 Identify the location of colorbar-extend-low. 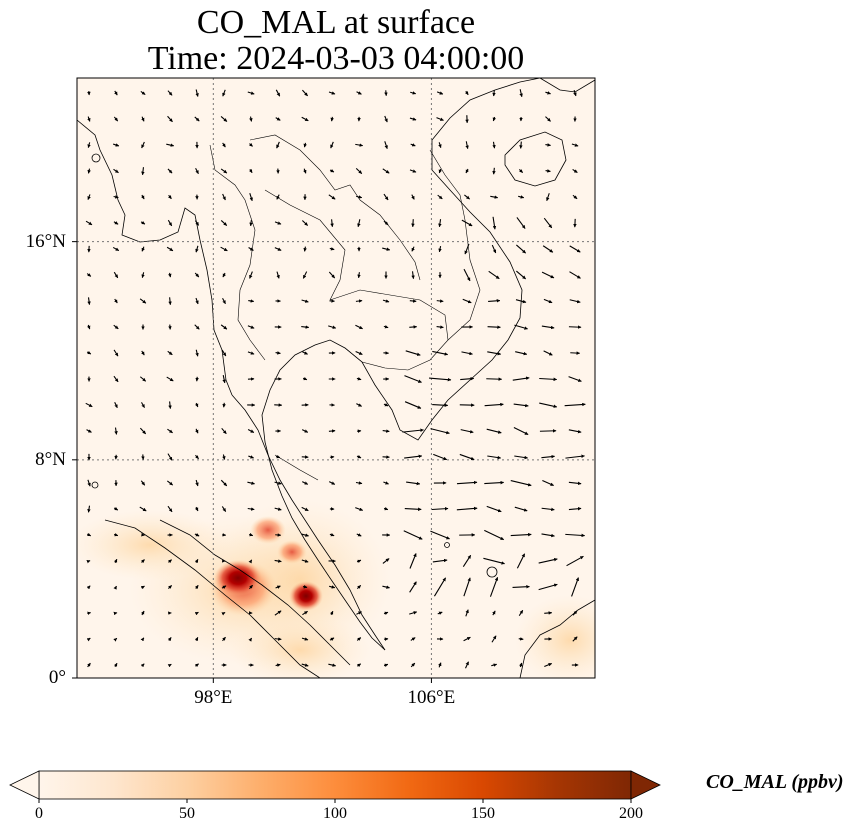
(24, 785).